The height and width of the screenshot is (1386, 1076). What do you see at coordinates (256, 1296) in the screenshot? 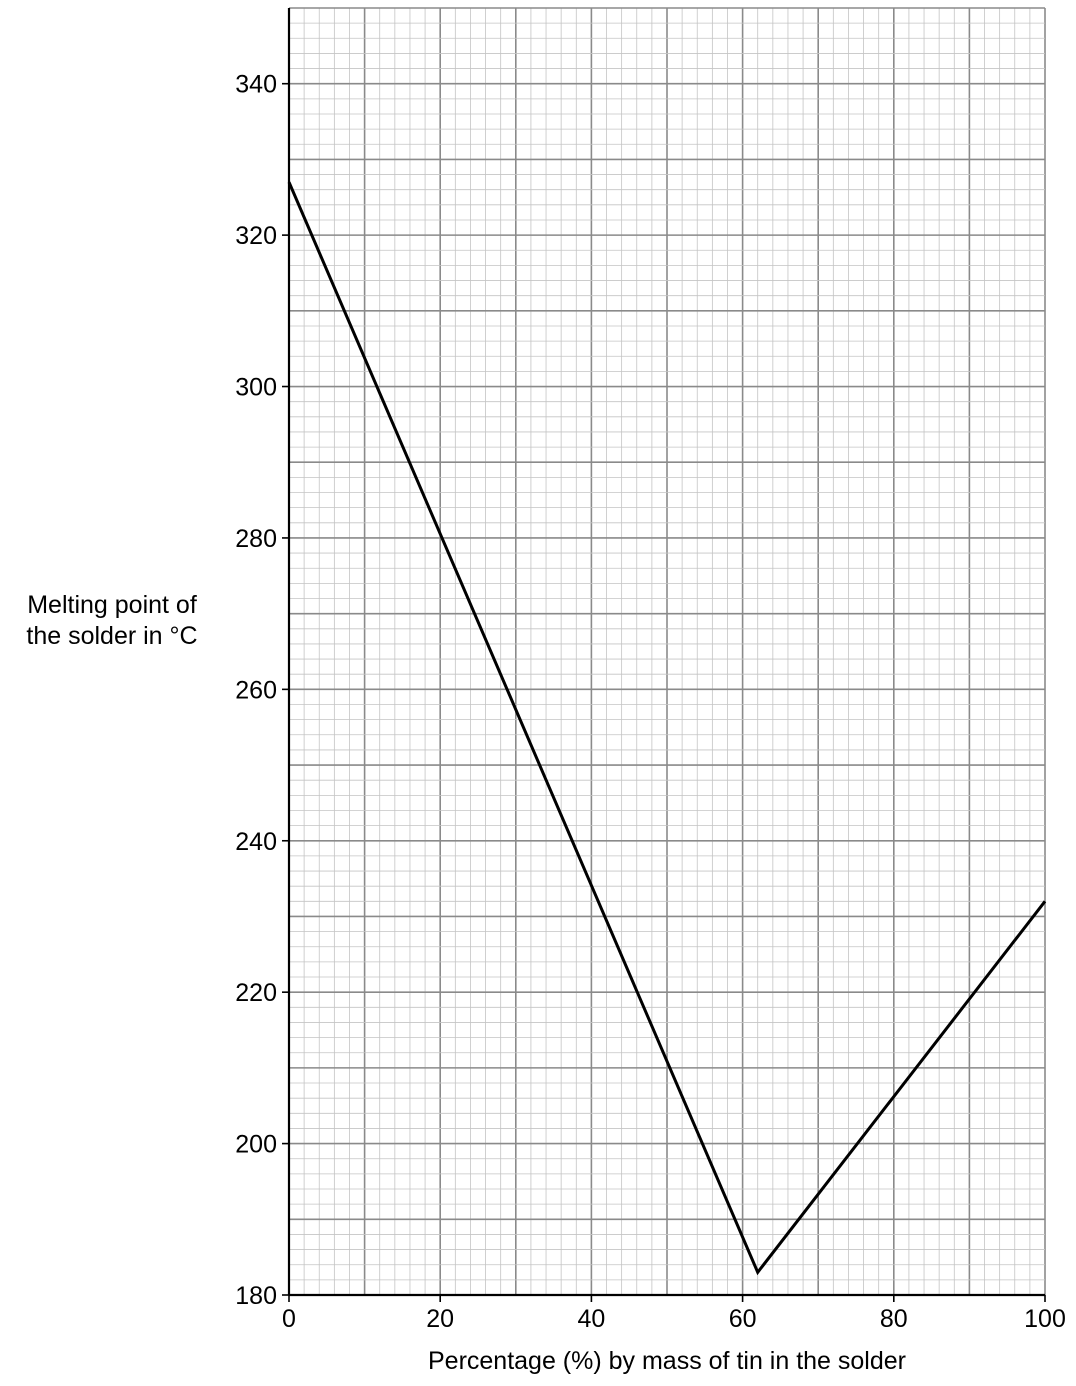
I see `y-tick-label: 180` at bounding box center [256, 1296].